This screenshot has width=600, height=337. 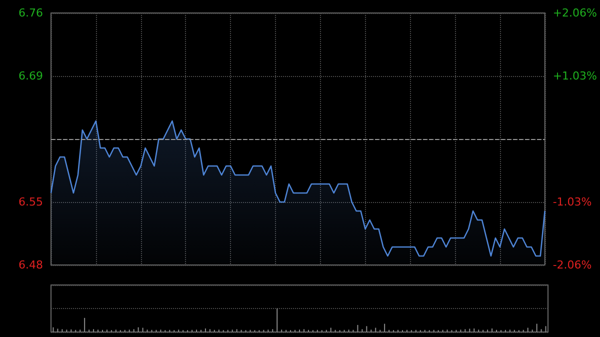 I want to click on y-tick-label: 6.48, so click(x=30, y=265).